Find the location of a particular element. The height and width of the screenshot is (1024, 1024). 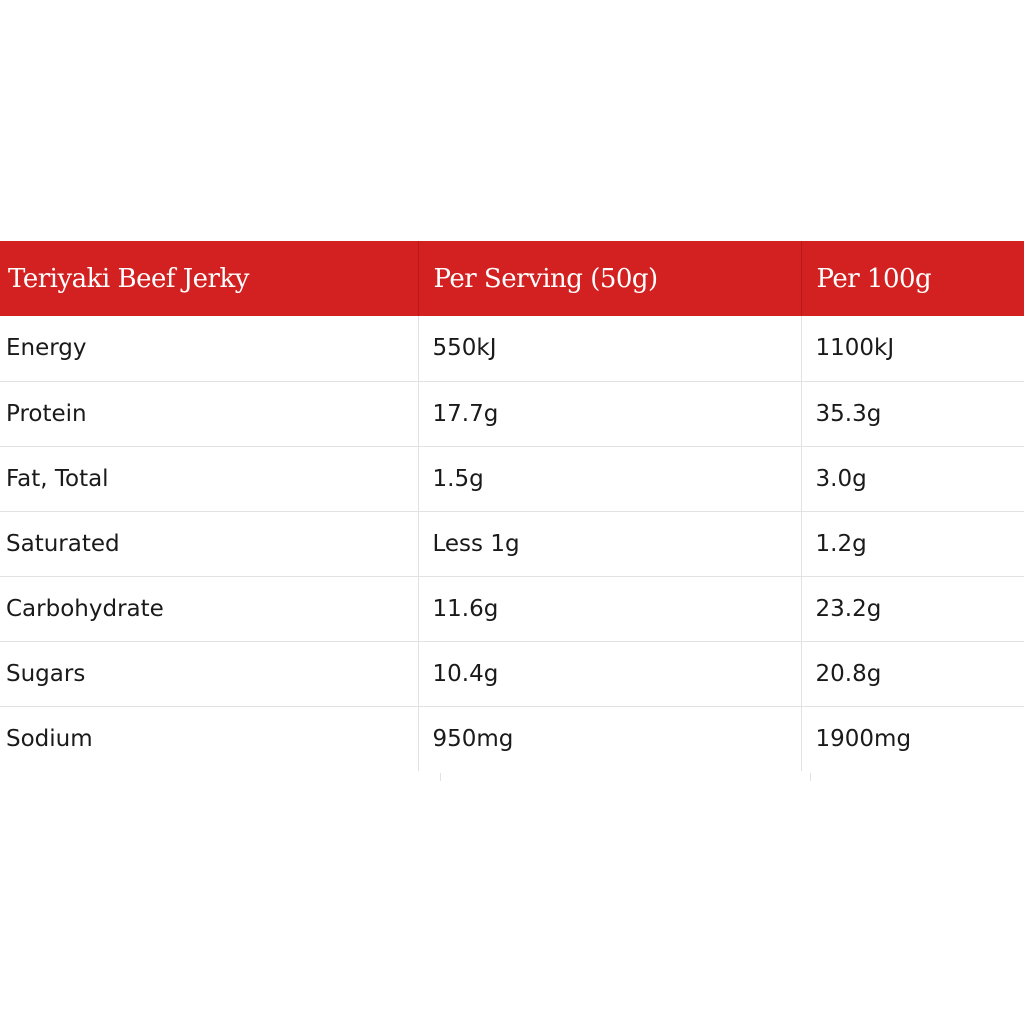

table-row: Saturated Less 1g 1.2g is located at coordinates (512, 543).